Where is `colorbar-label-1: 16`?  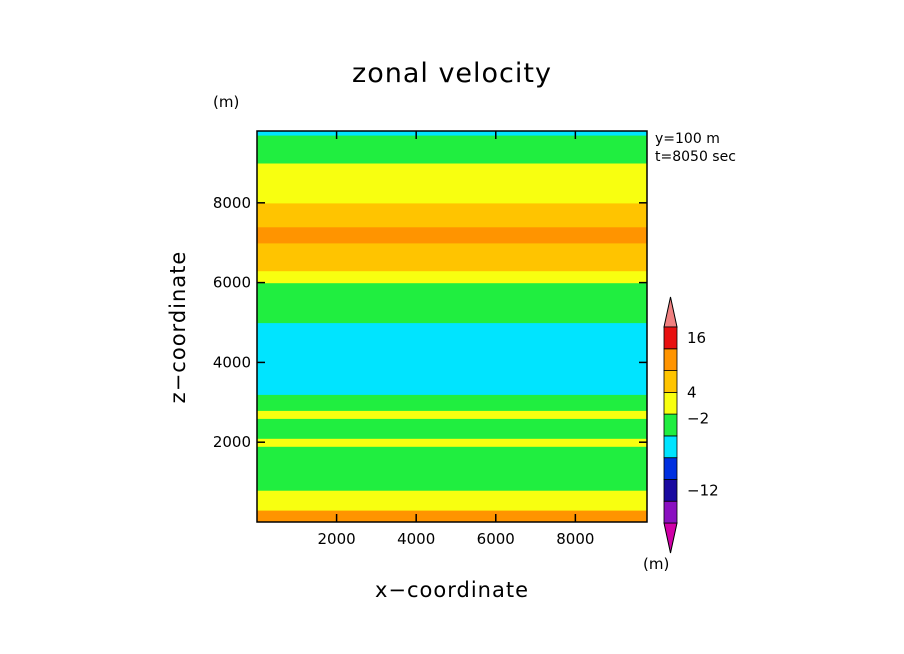
colorbar-label-1: 16 is located at coordinates (696, 338).